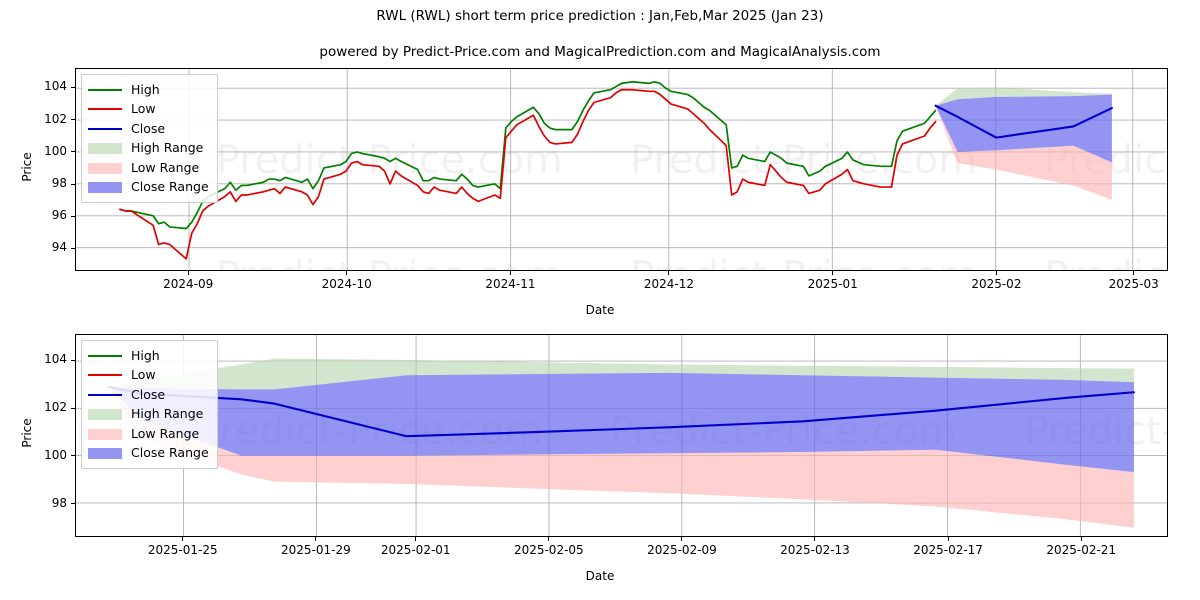 This screenshot has height=600, width=1200. I want to click on overview-x-tick-label: 2024-12, so click(668, 284).